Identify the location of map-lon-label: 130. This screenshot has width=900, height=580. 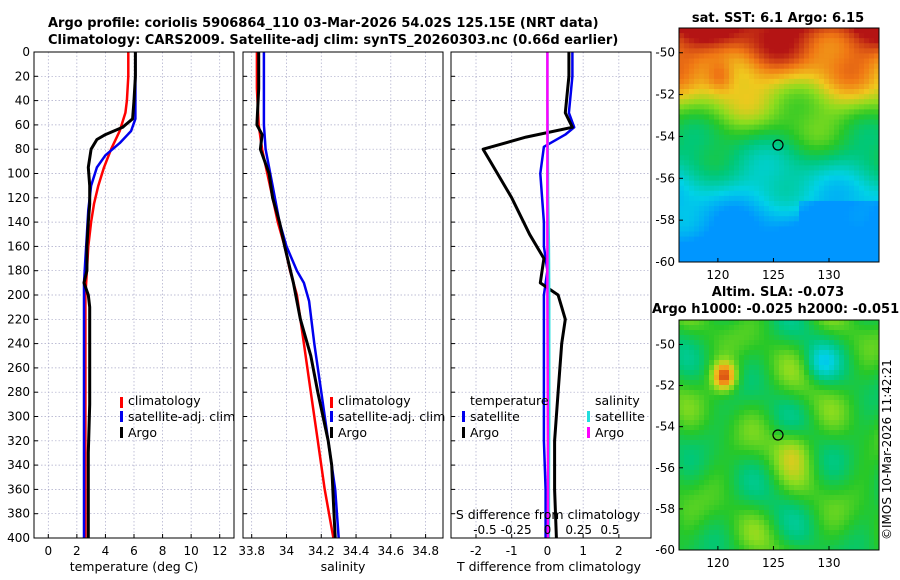
(829, 563).